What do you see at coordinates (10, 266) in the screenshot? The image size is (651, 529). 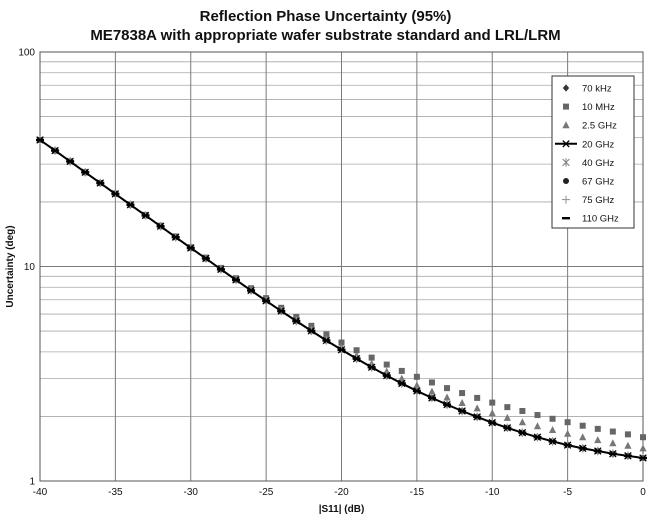 I see `y-axis-label: Uncertainty (deg)` at bounding box center [10, 266].